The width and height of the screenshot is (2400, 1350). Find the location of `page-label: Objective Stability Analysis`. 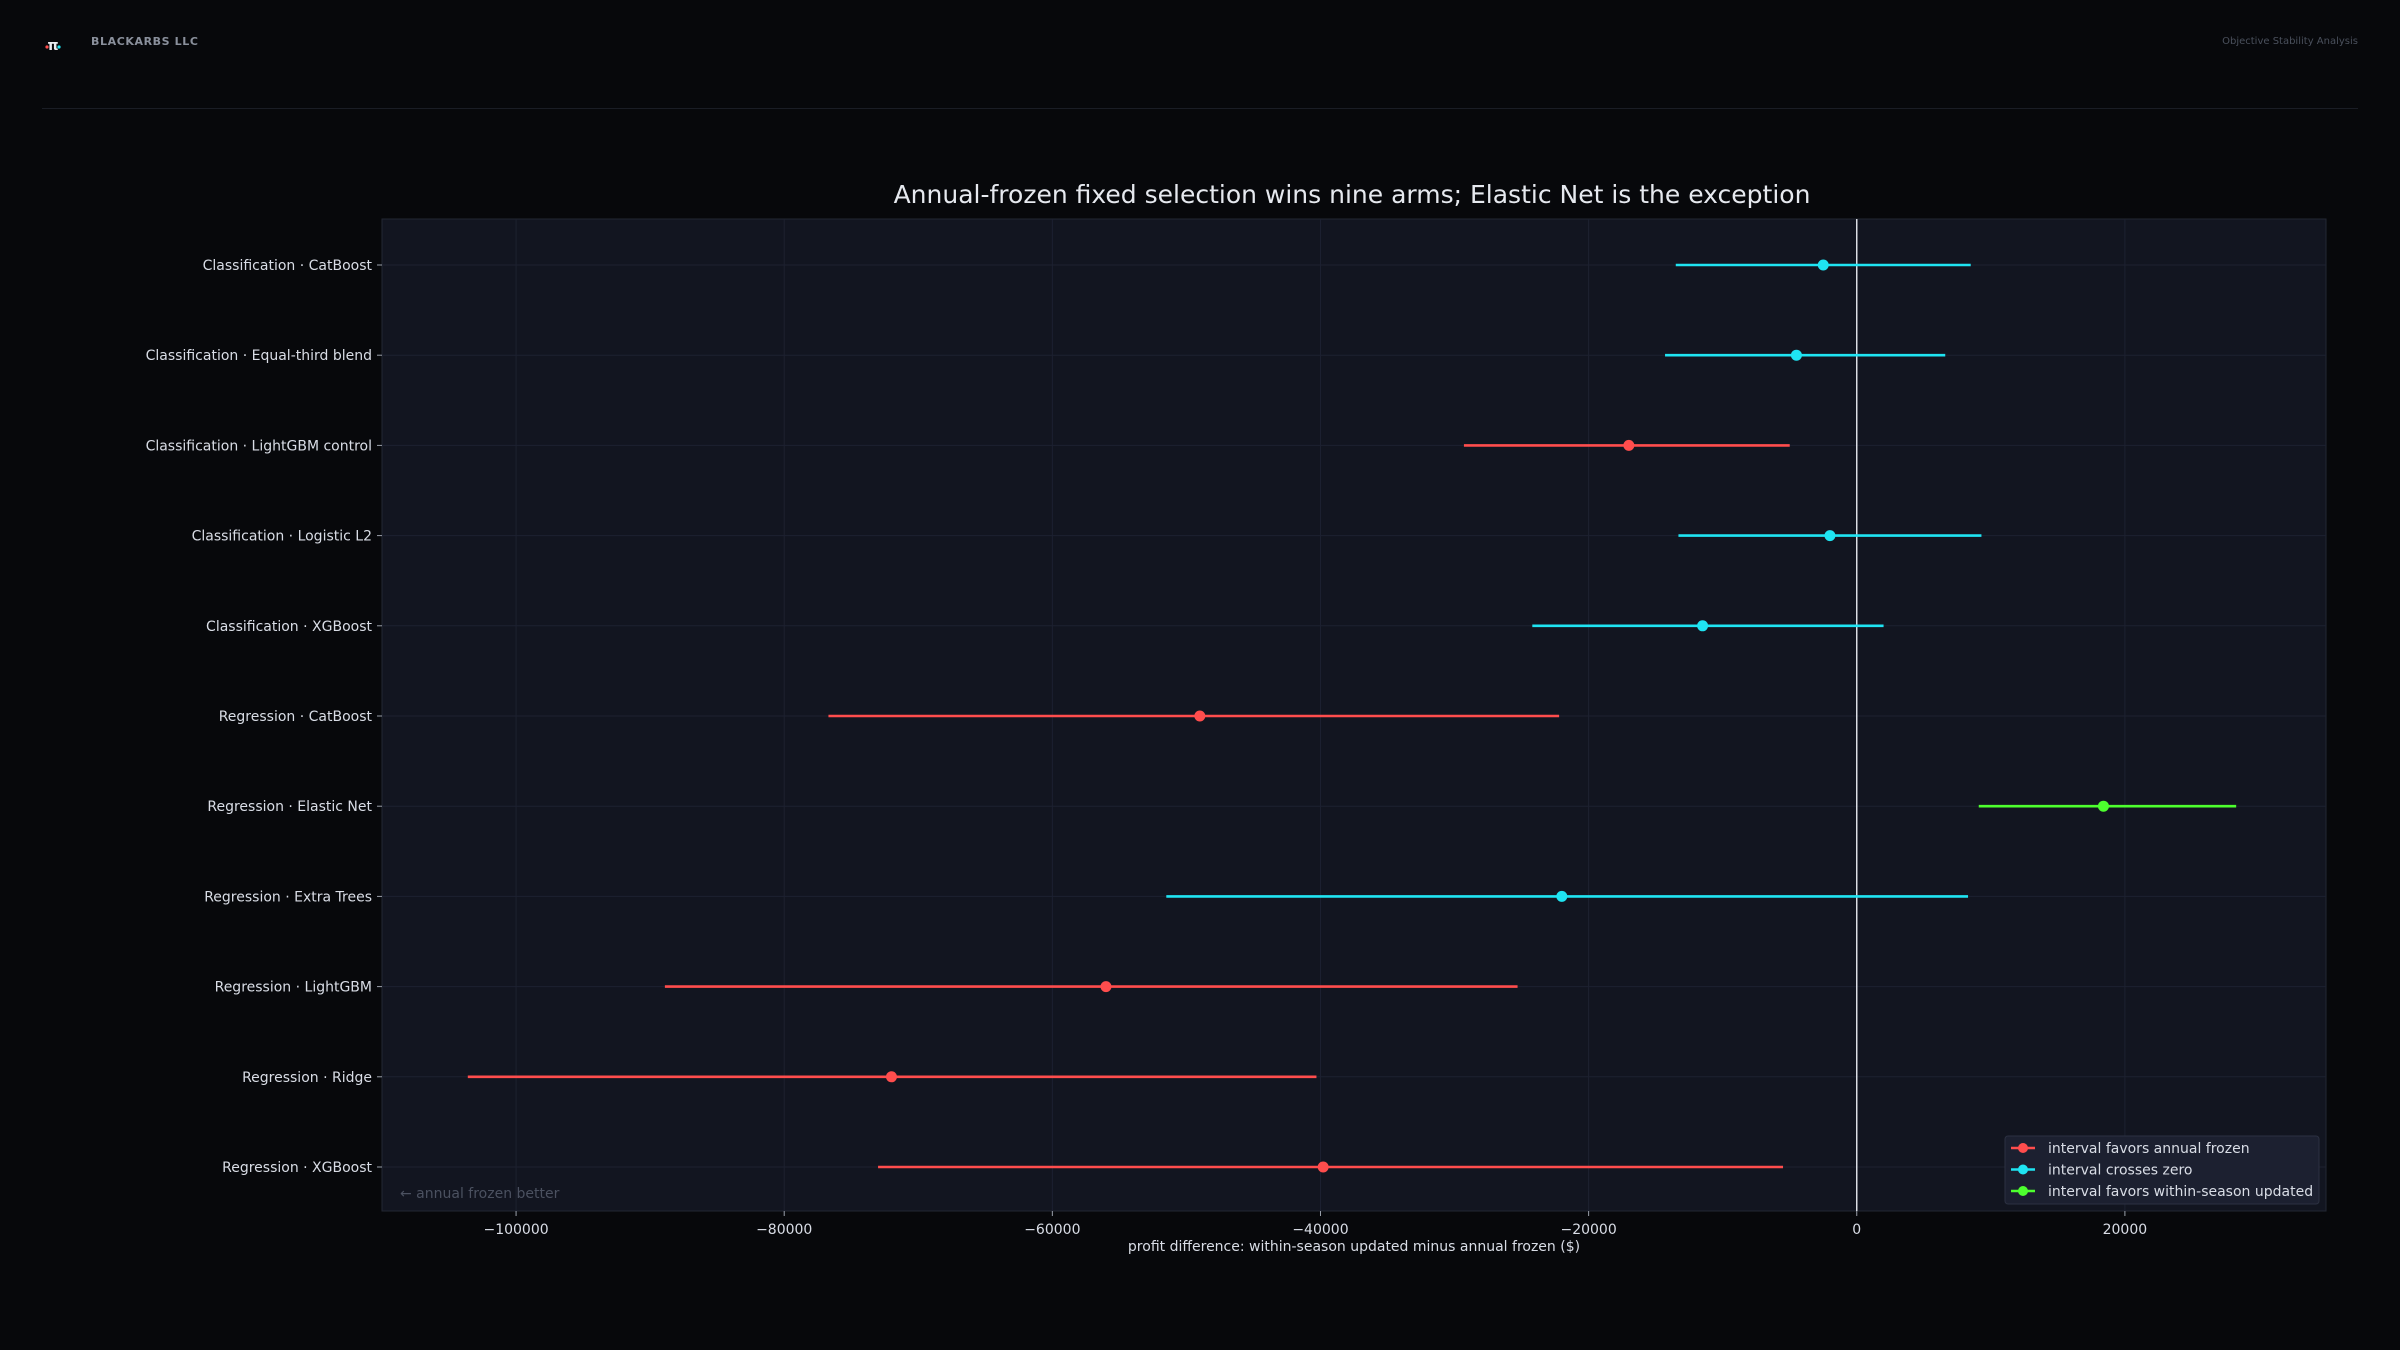

page-label: Objective Stability Analysis is located at coordinates (2290, 41).